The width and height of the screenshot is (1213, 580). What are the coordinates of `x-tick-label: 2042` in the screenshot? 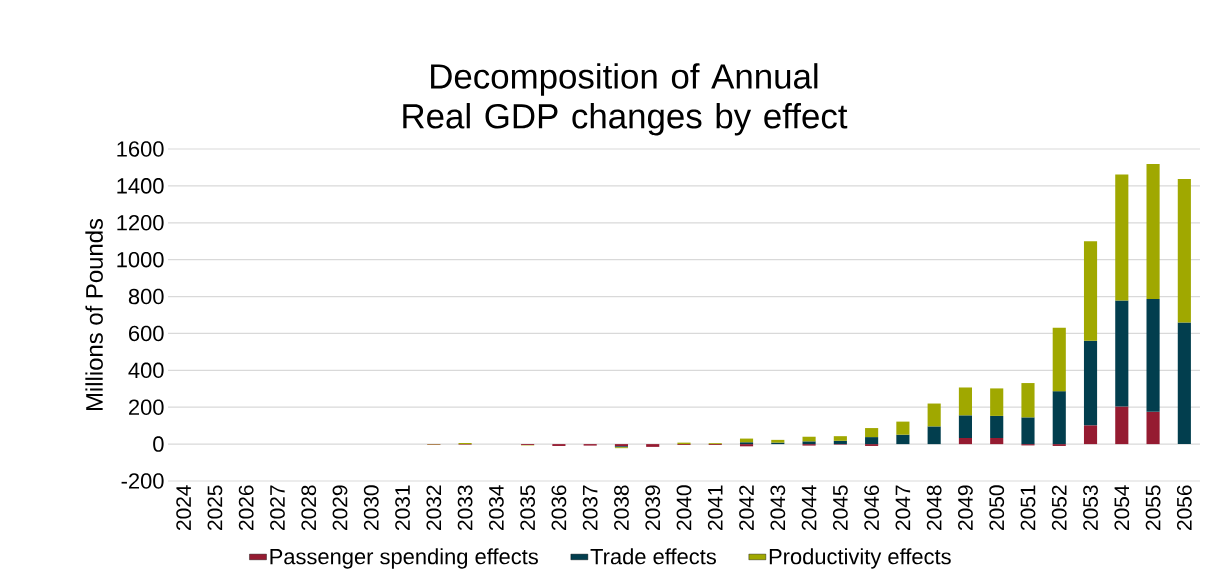 It's located at (746, 508).